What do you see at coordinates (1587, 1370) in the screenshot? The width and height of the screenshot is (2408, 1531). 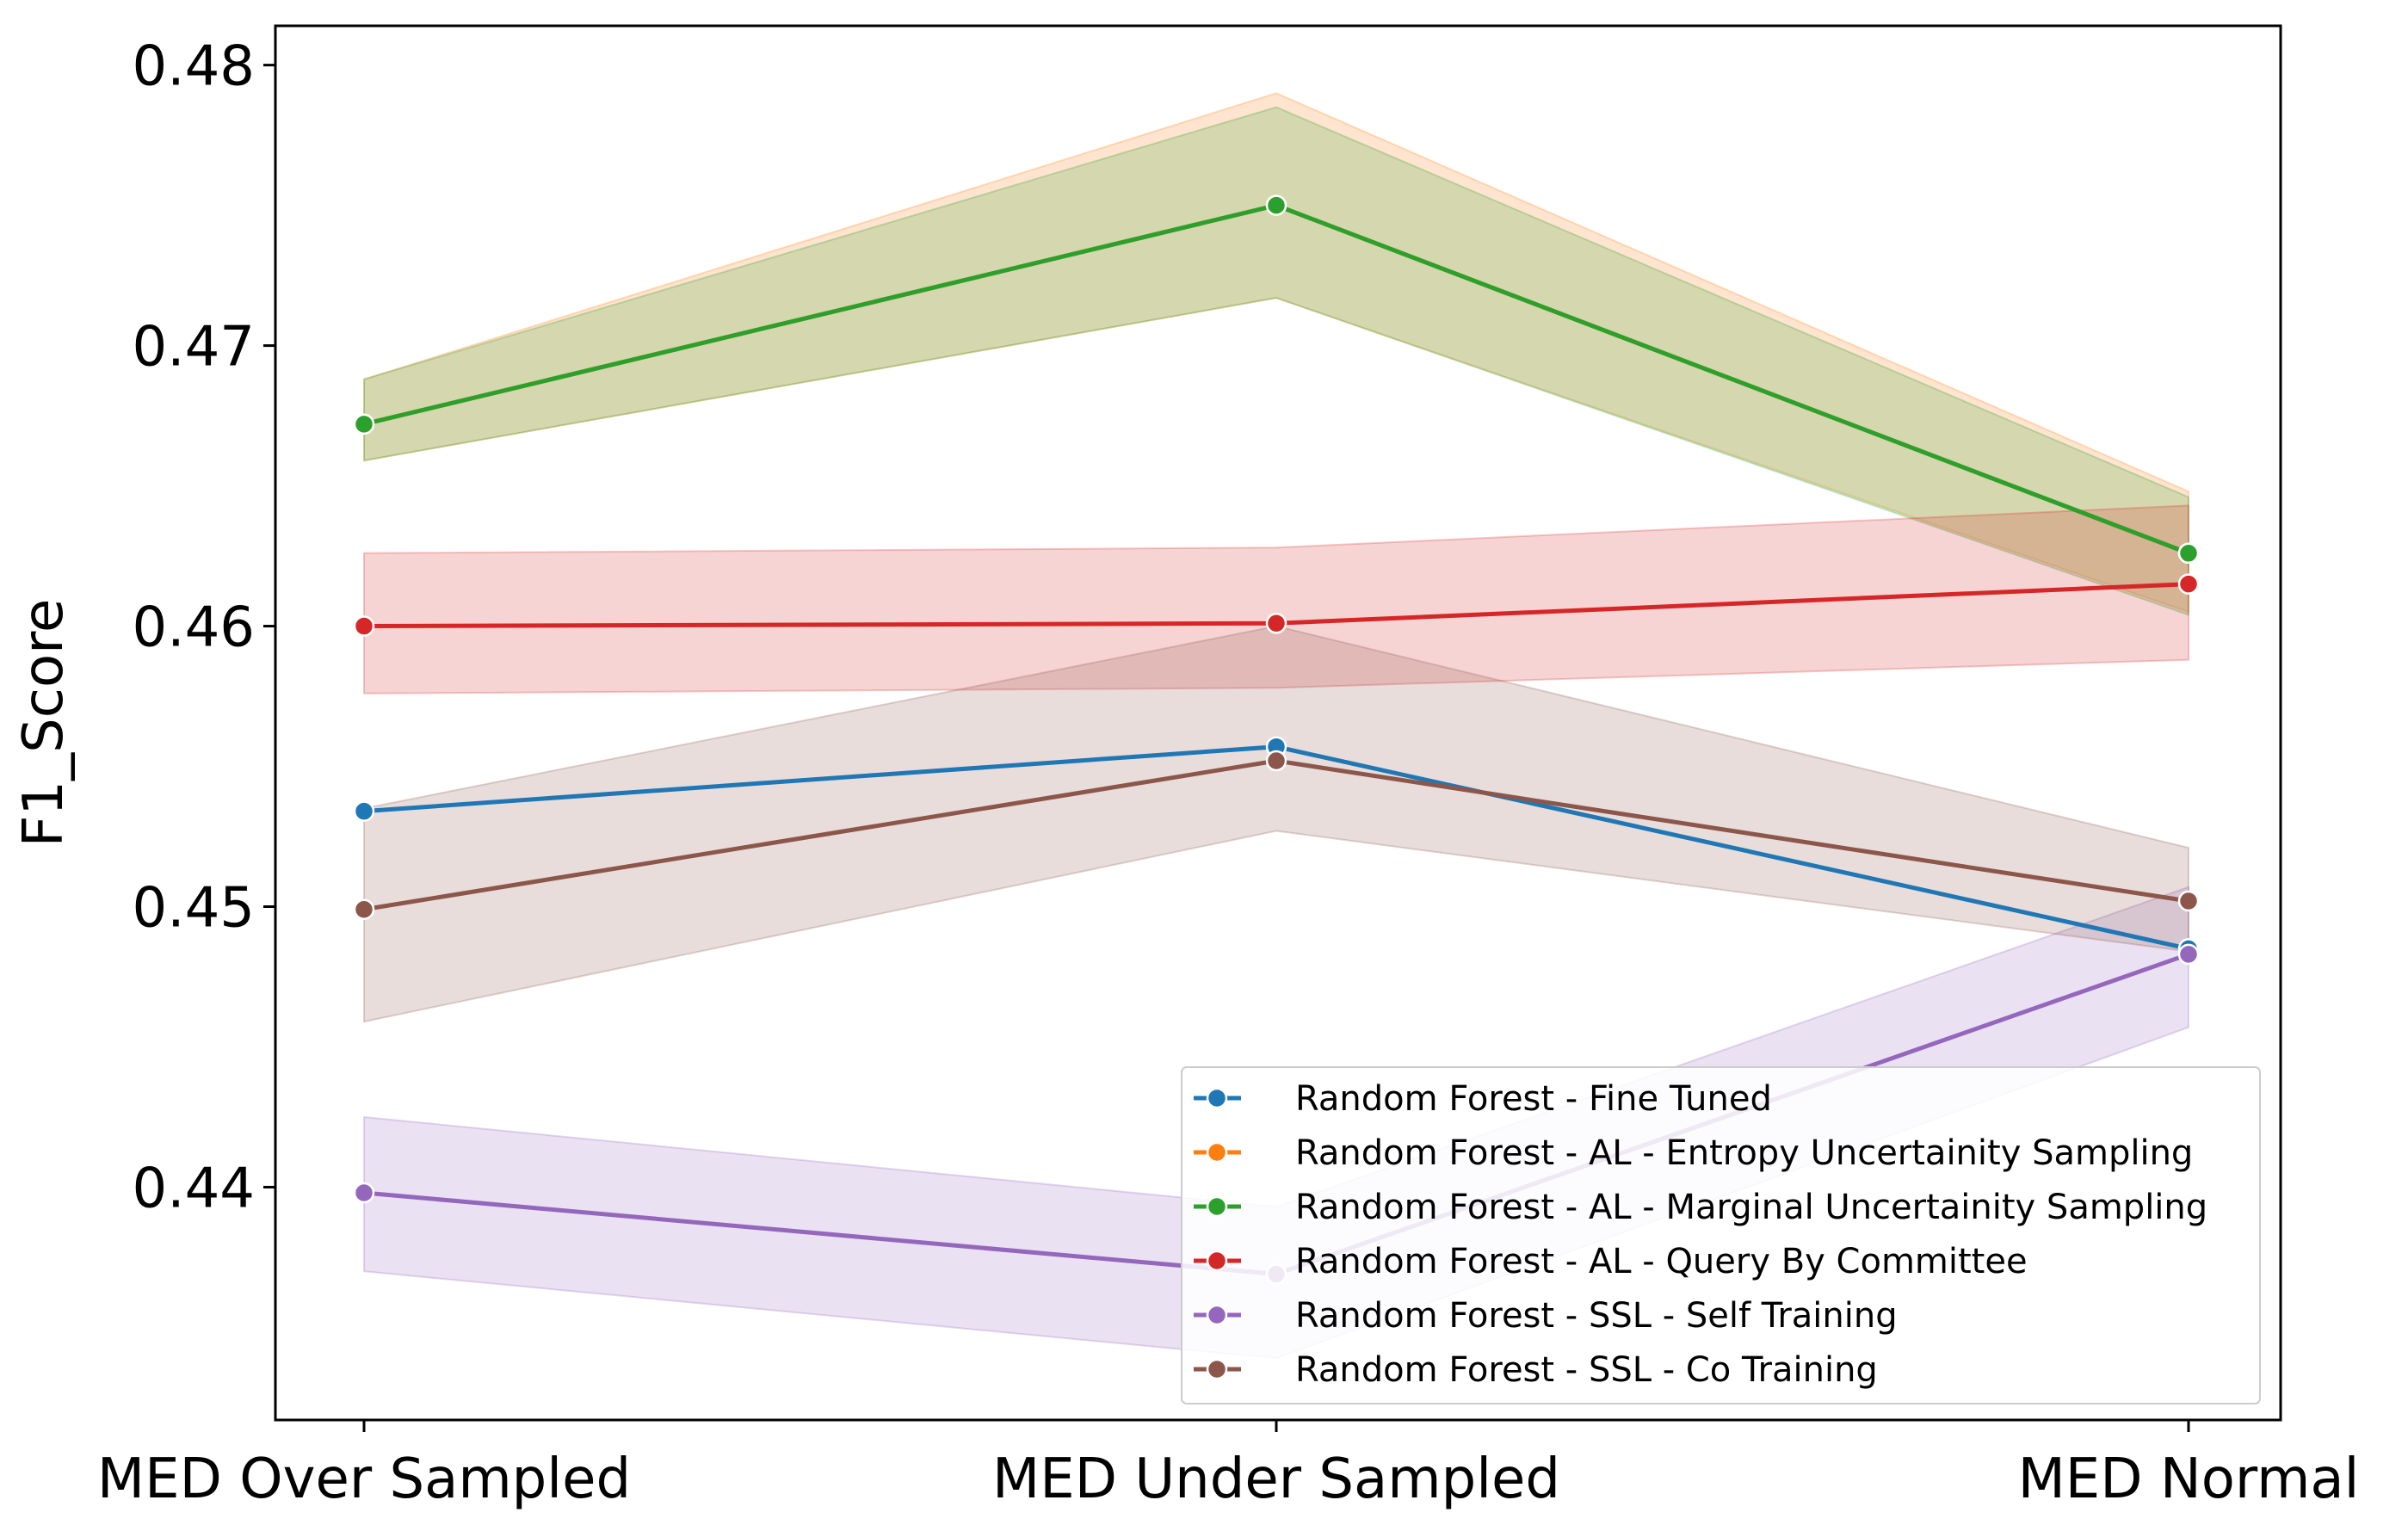 I see `legend-entry-label: Random Forest - SSL - Co Training` at bounding box center [1587, 1370].